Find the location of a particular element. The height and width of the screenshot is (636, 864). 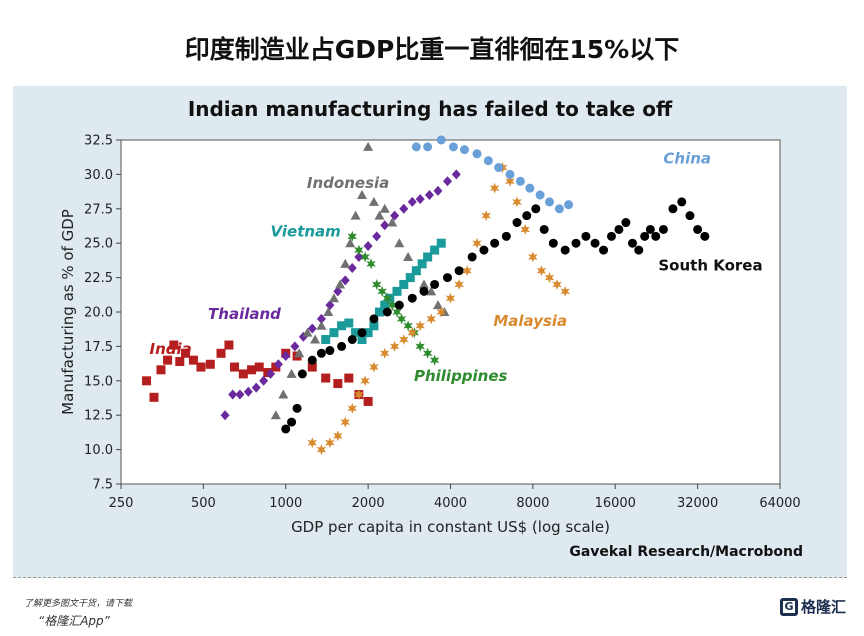

series-label: India is located at coordinates (171, 349).